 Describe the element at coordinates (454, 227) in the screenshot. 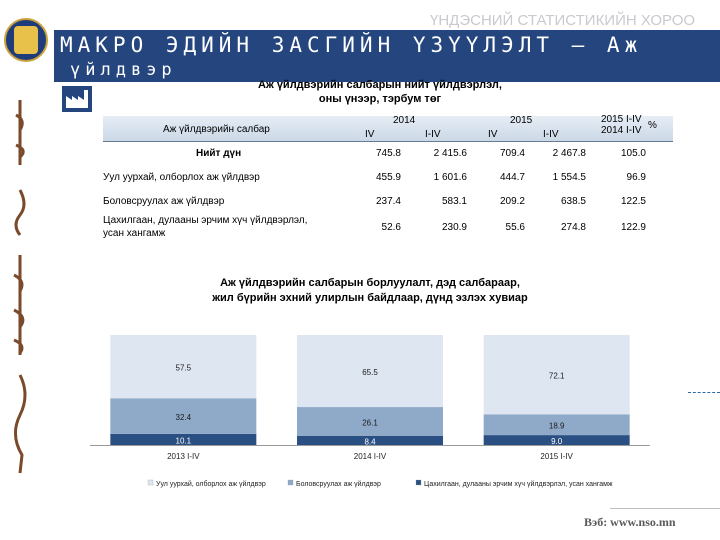

I see `row-energy-v2: 230.9` at that location.